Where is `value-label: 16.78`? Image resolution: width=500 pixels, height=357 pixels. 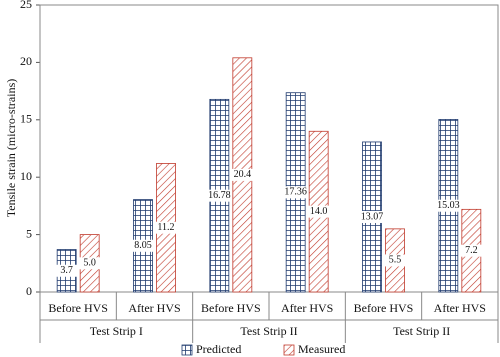 value-label: 16.78 is located at coordinates (219, 195).